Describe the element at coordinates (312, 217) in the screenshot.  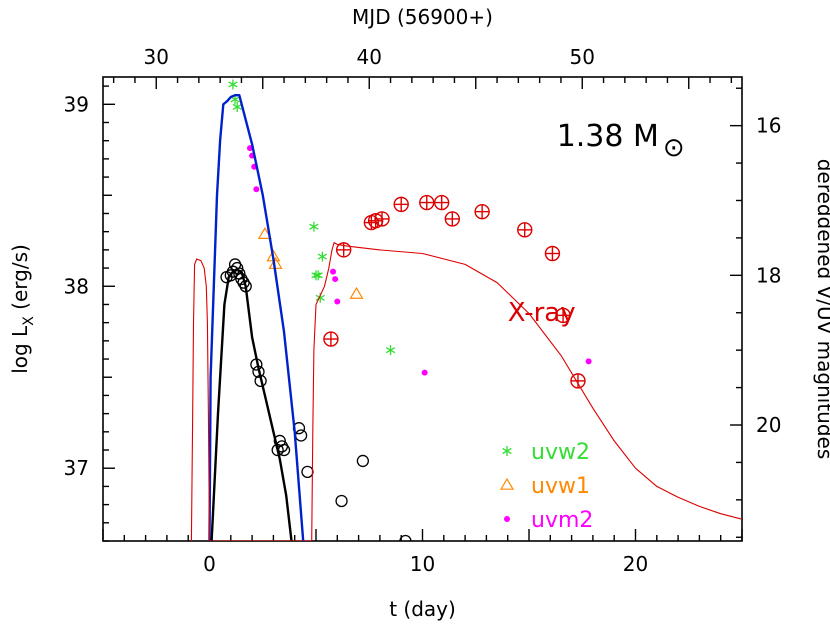
I see `series-uvw2` at that location.